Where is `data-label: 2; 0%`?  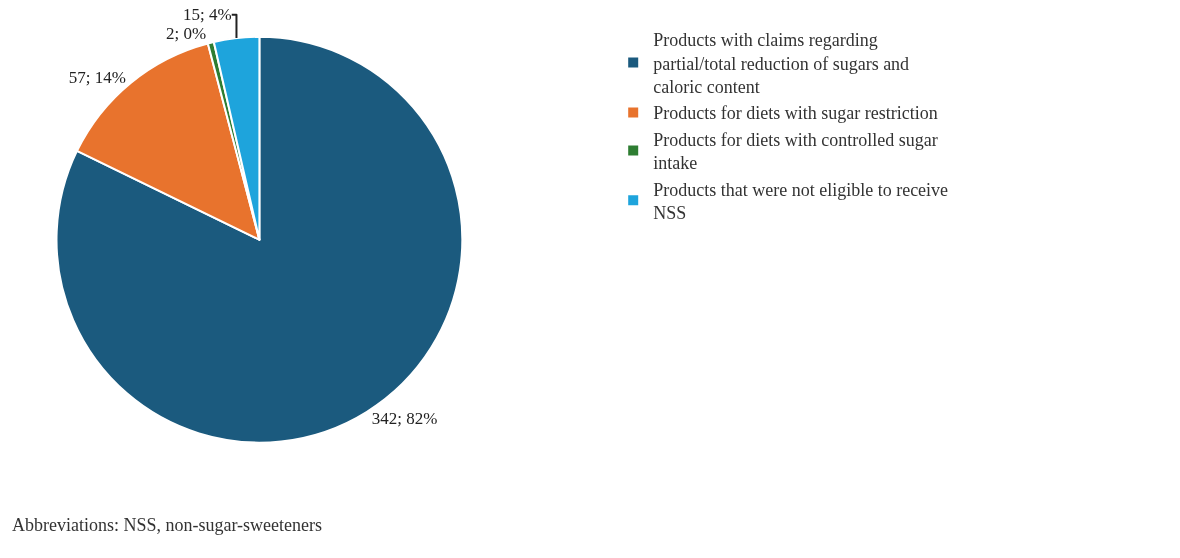 data-label: 2; 0% is located at coordinates (186, 34).